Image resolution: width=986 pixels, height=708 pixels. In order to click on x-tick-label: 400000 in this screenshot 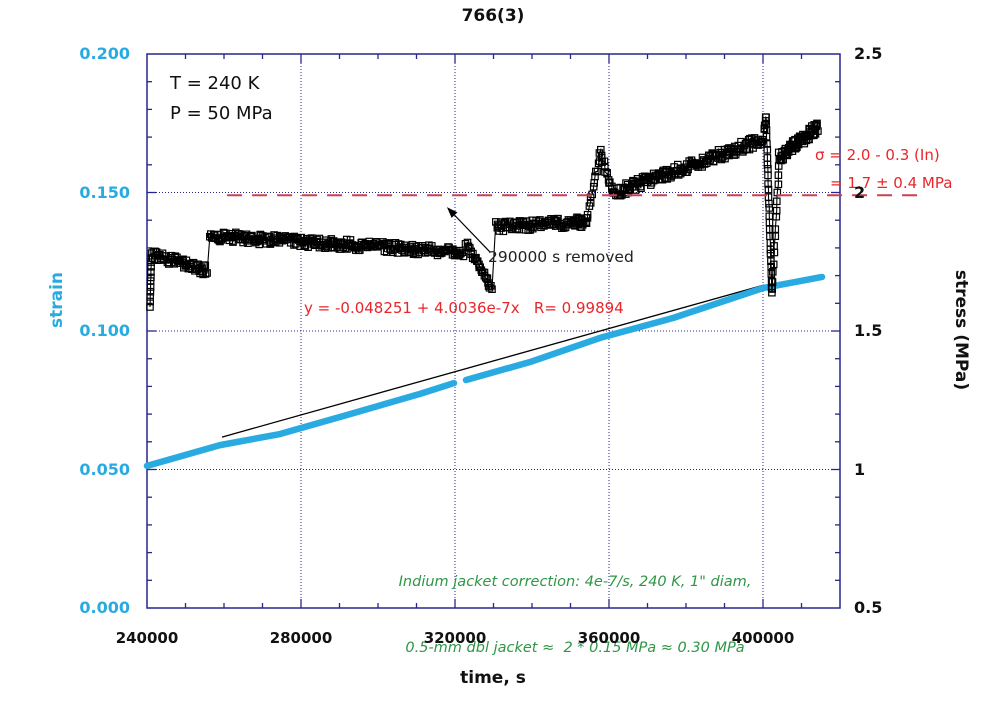, I will do `click(763, 638)`.